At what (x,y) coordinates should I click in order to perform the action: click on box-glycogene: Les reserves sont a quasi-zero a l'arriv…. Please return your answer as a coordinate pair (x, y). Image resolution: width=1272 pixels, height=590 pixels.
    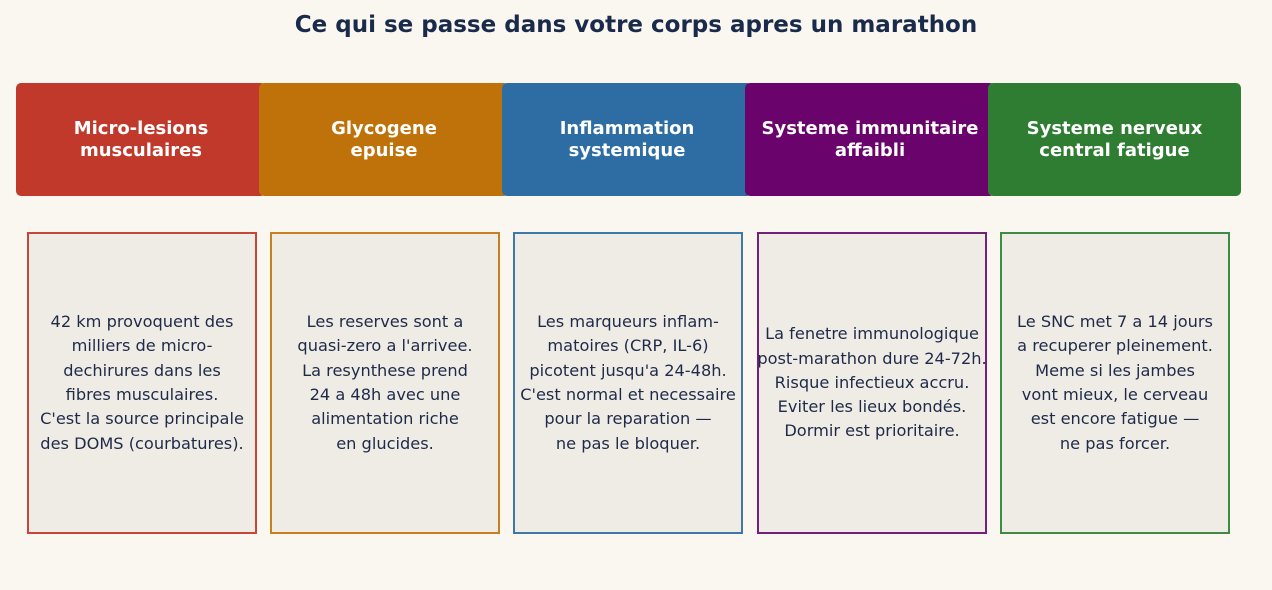
    Looking at the image, I should click on (385, 383).